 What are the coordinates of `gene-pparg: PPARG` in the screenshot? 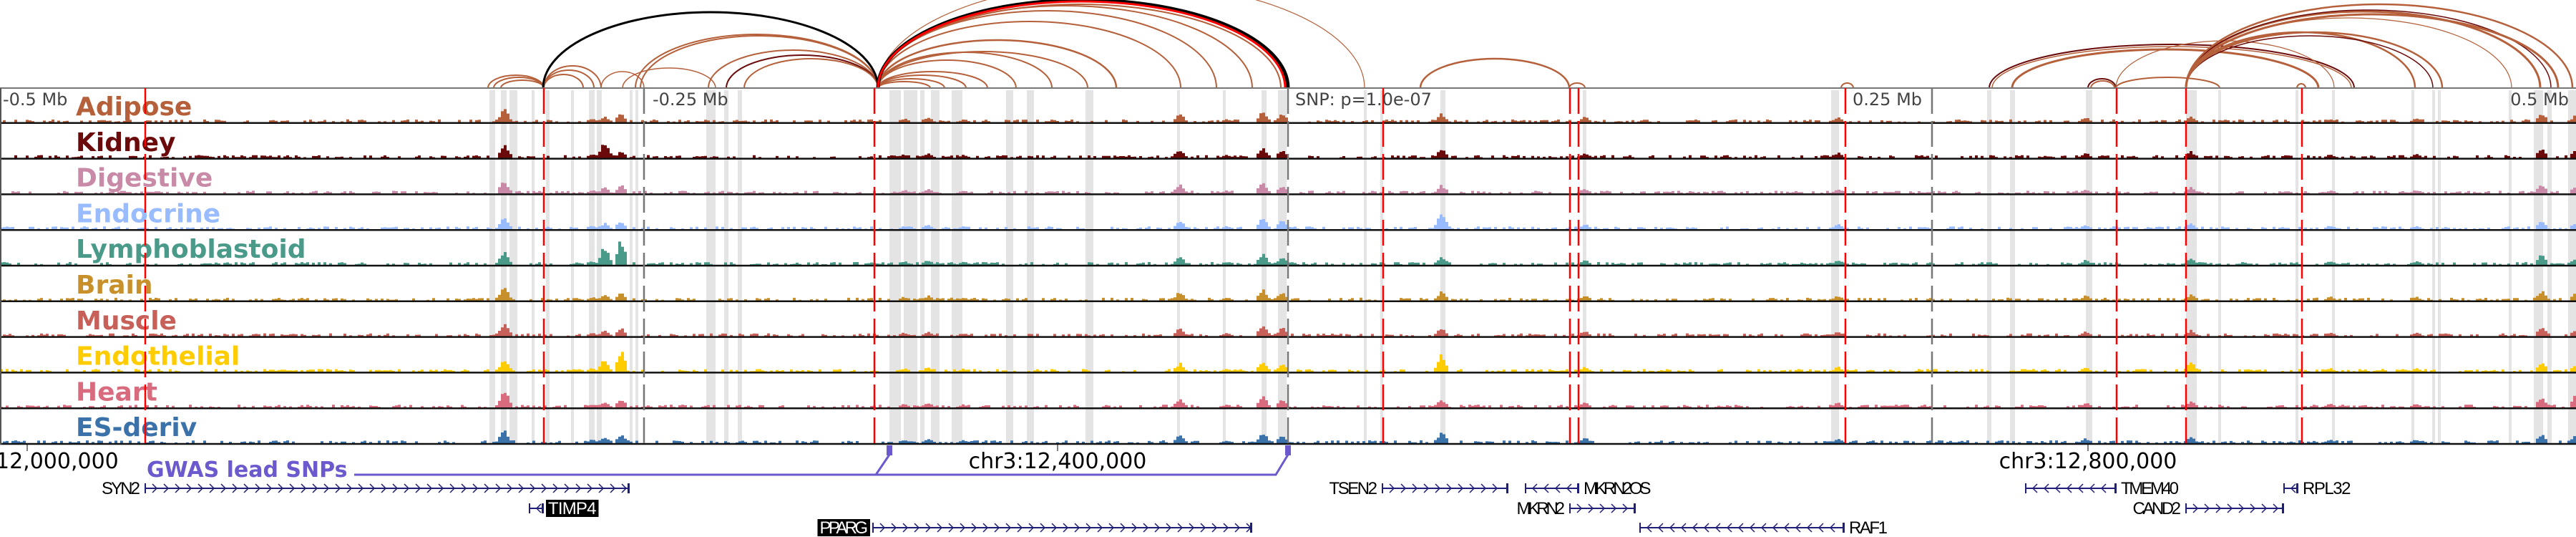 It's located at (1035, 527).